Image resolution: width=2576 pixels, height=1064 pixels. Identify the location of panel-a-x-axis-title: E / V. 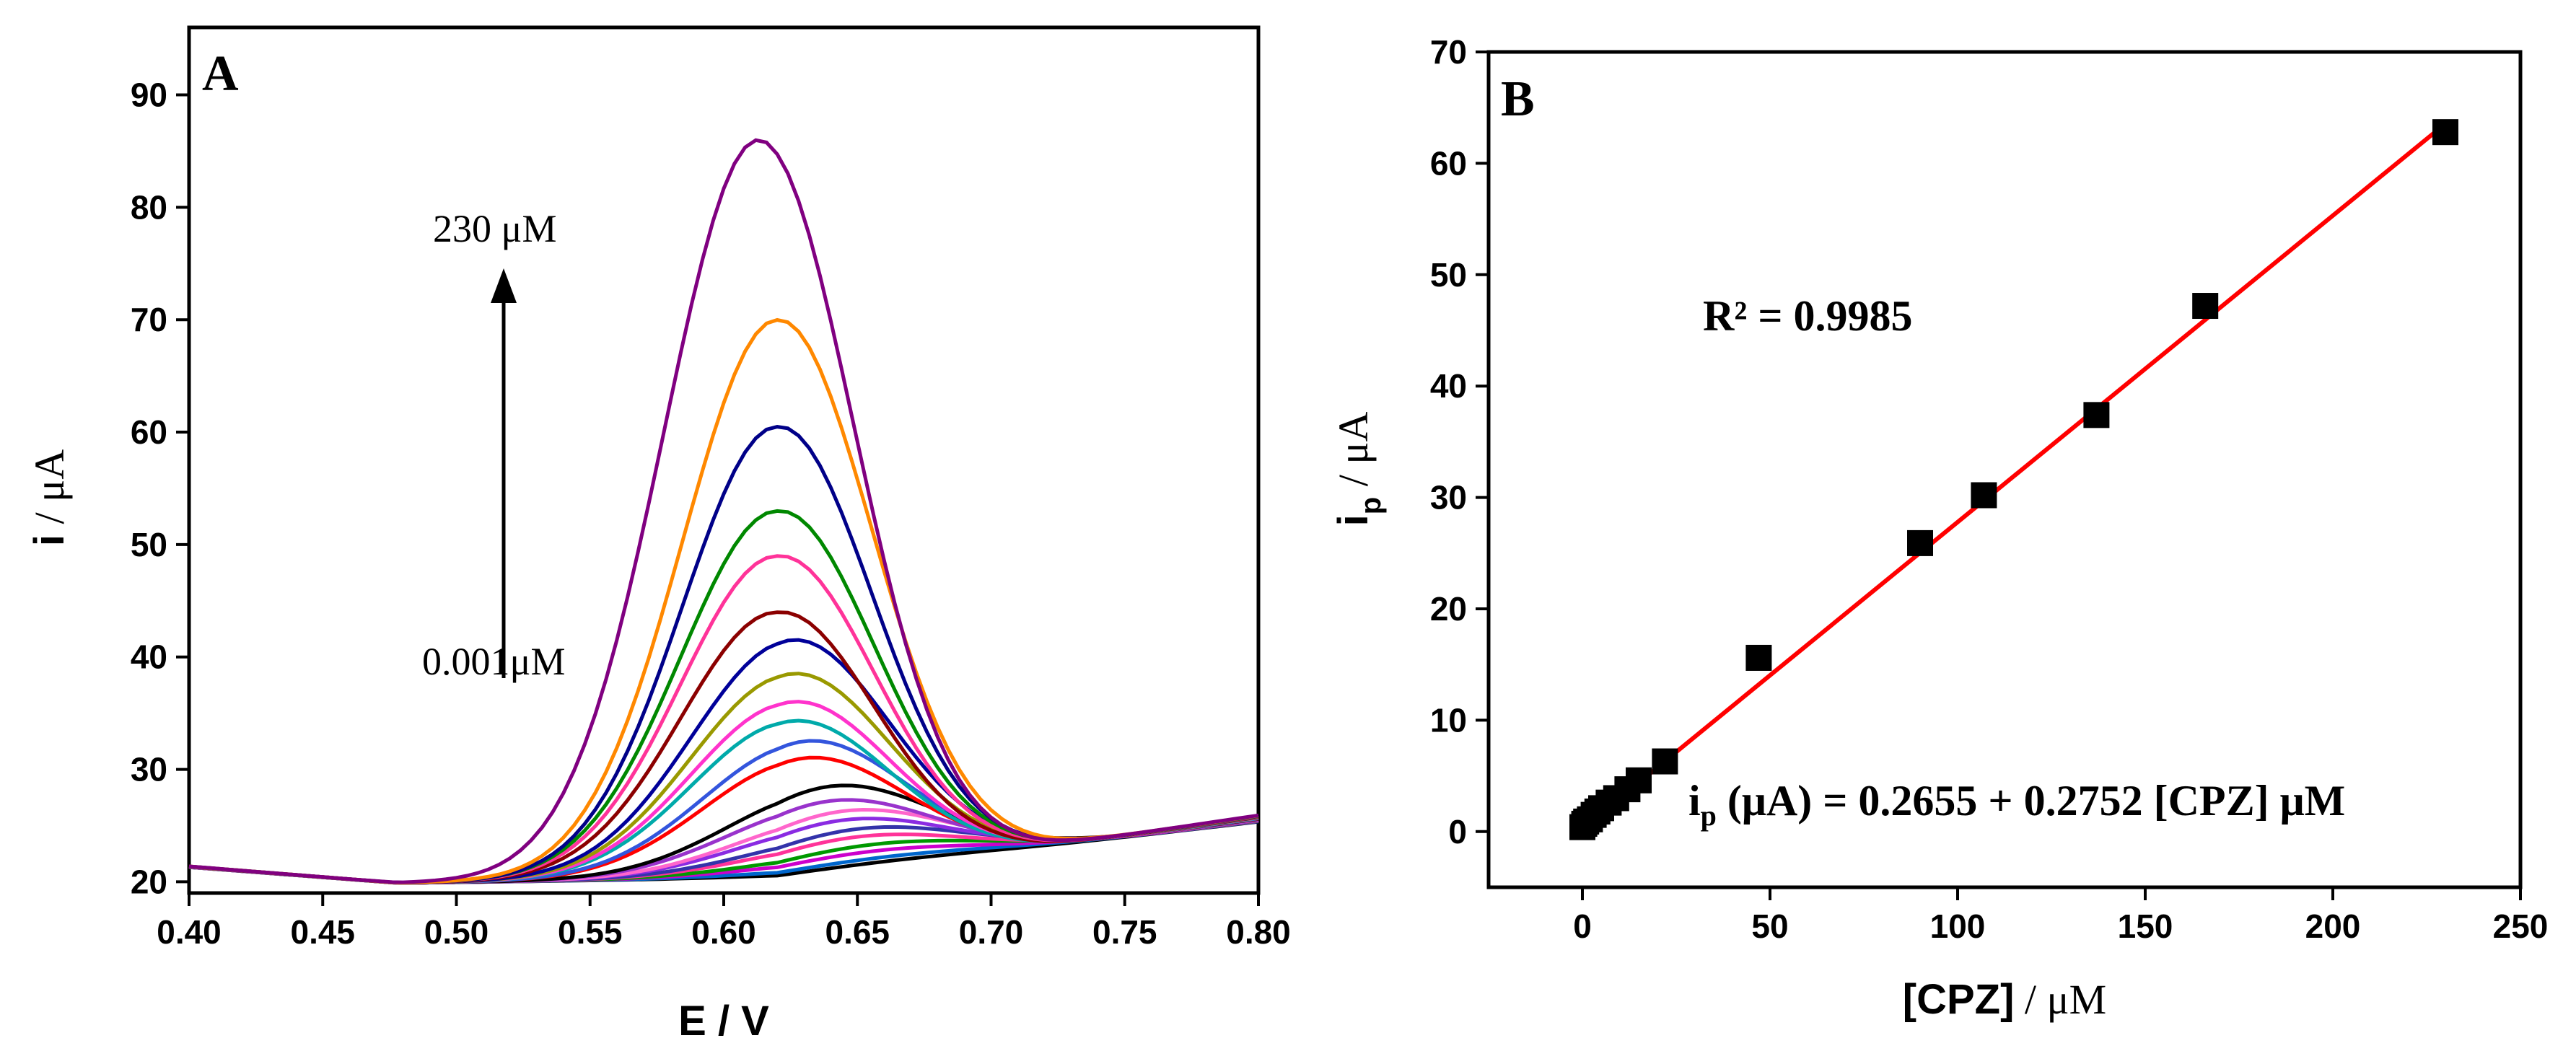
(723, 1021).